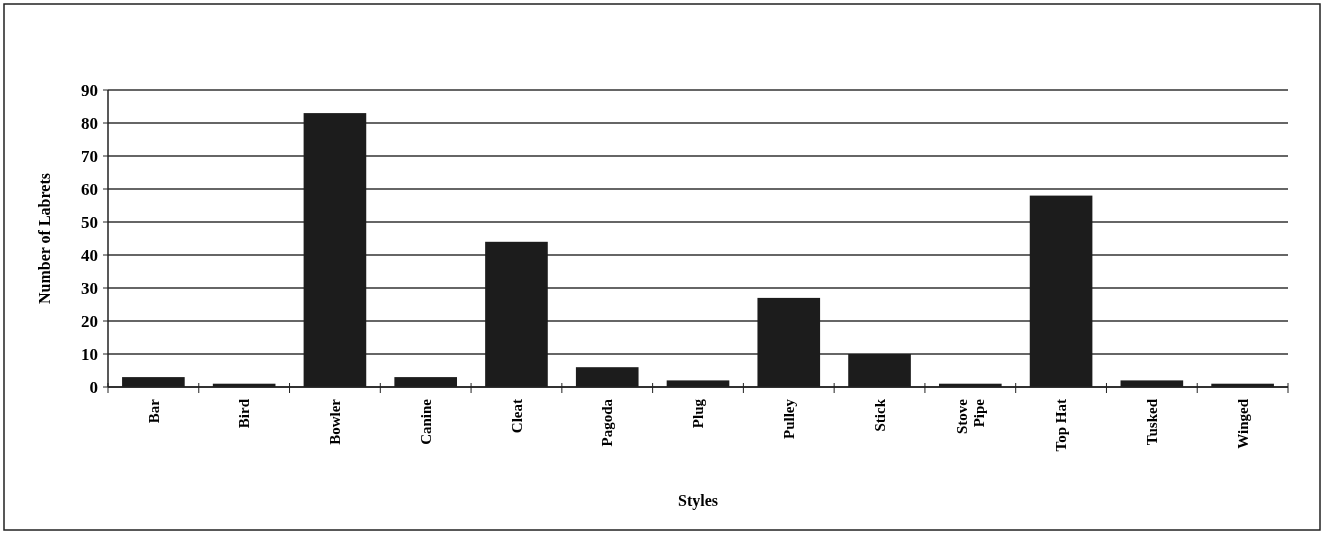  Describe the element at coordinates (335, 421) in the screenshot. I see `x-tick-label: Bowler` at that location.